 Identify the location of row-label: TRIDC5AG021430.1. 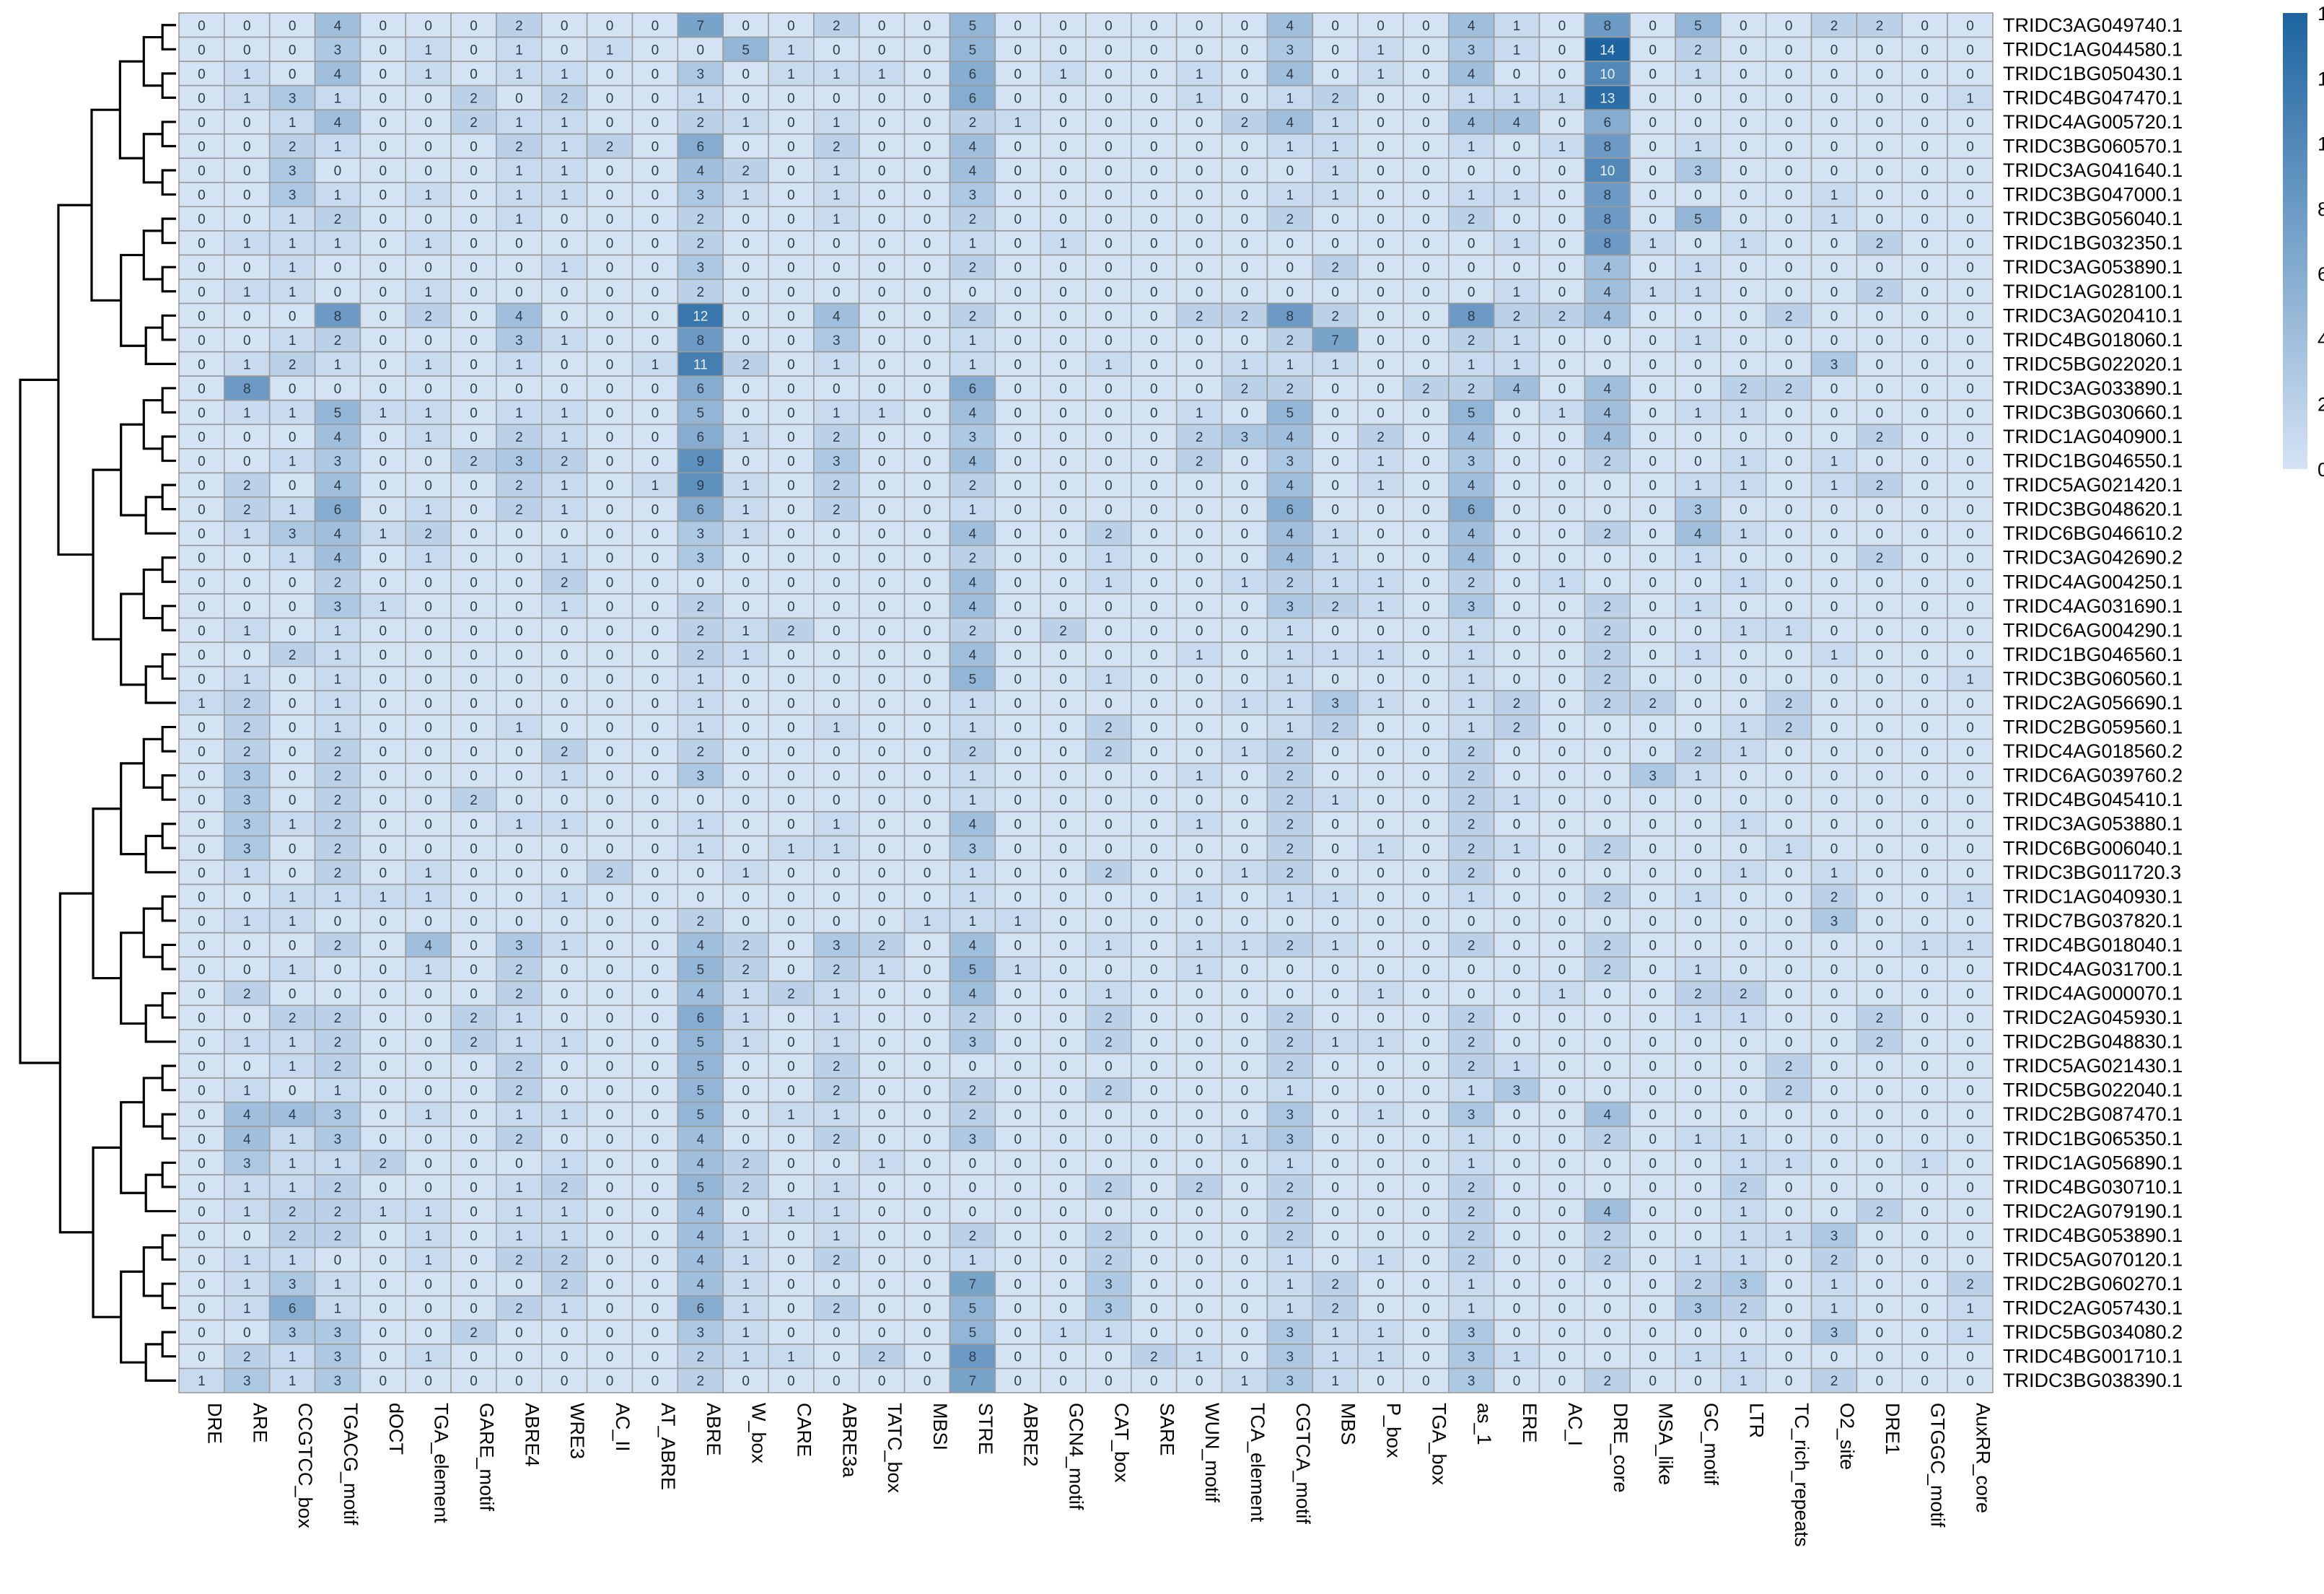
(2093, 1066).